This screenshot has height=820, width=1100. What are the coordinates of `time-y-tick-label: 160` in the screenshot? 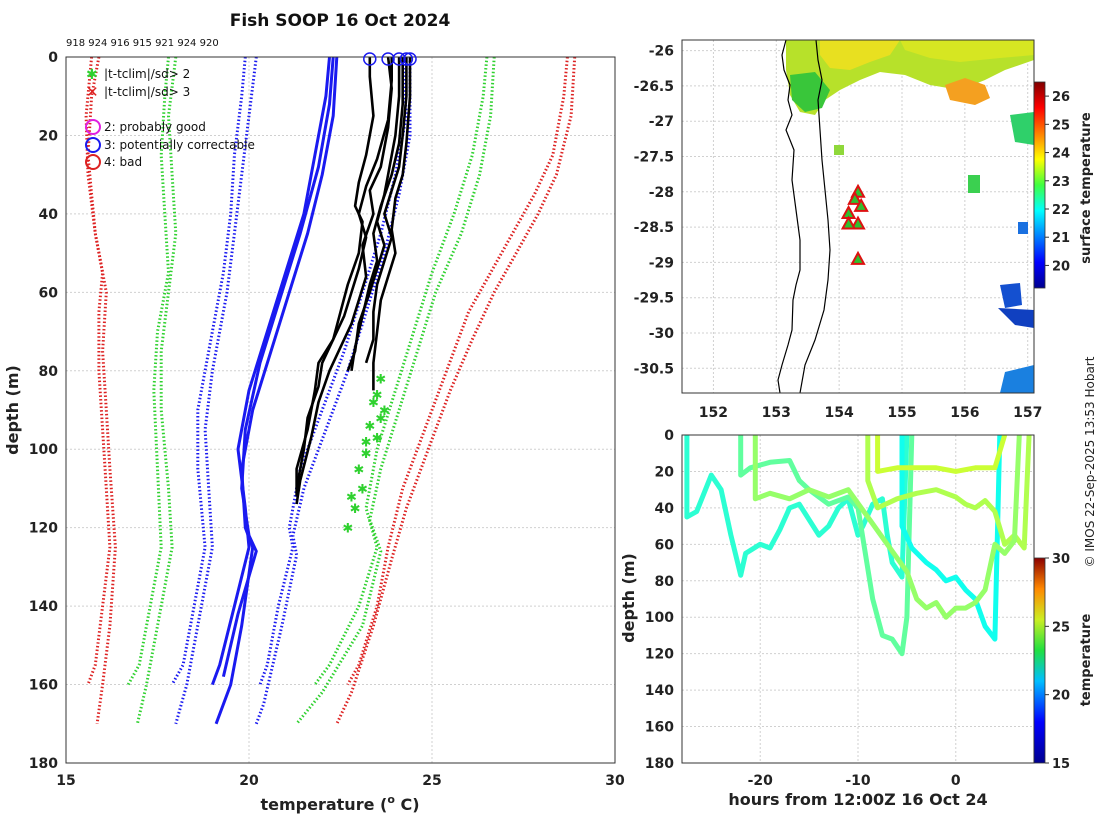 It's located at (659, 728).